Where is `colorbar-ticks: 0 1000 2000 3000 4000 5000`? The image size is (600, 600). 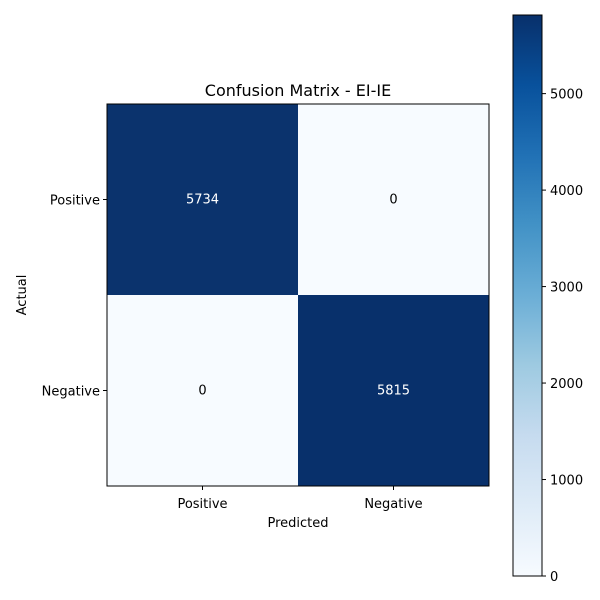
colorbar-ticks: 0 1000 2000 3000 4000 5000 is located at coordinates (562, 336).